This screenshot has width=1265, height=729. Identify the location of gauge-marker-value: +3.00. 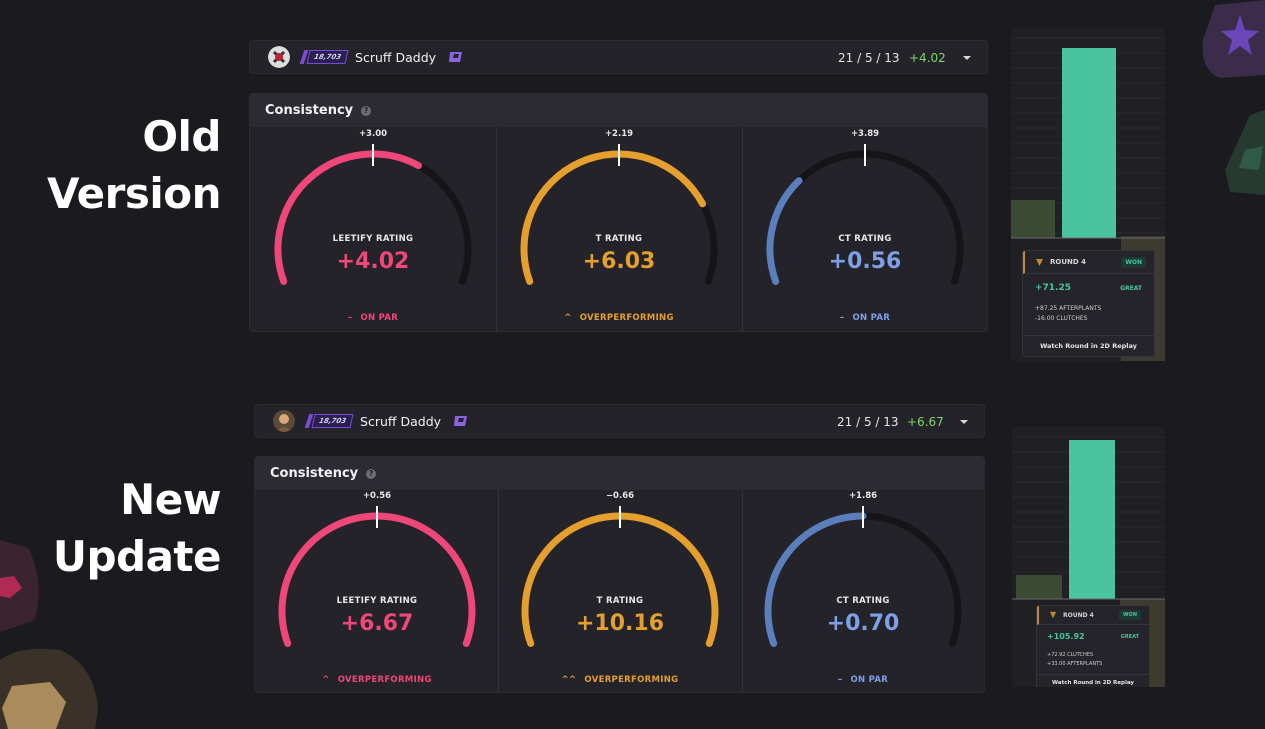
(373, 134).